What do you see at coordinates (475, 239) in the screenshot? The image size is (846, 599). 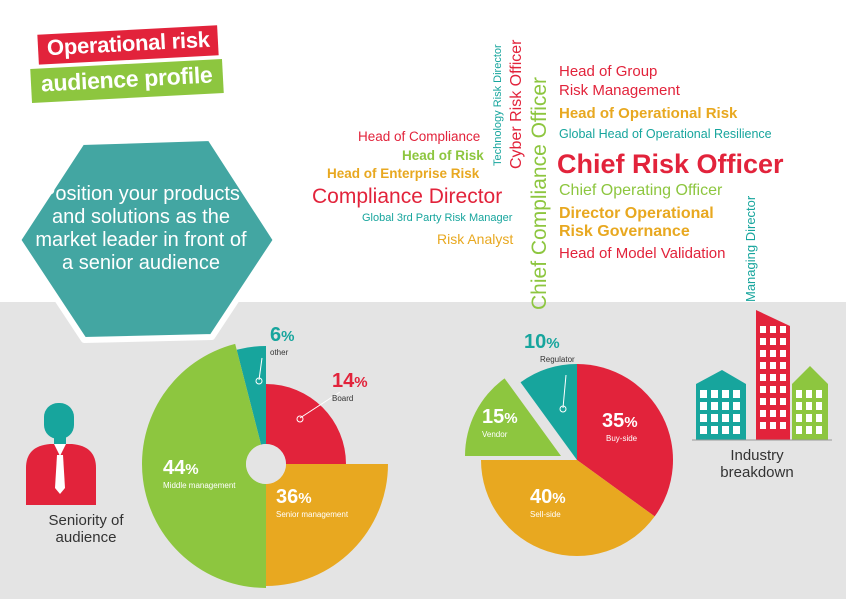 I see `cloud-risk-analyst: Risk Analyst` at bounding box center [475, 239].